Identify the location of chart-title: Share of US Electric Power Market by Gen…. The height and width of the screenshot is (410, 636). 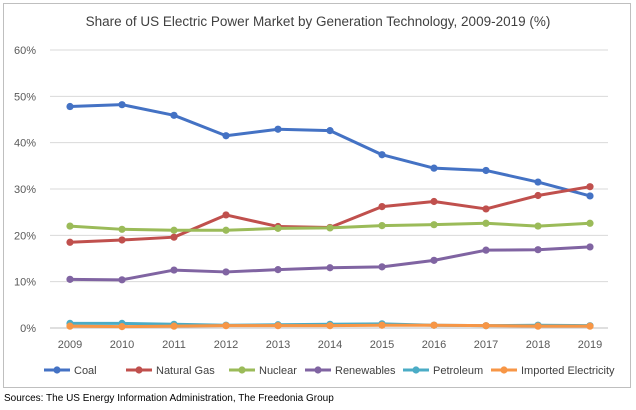
(318, 21).